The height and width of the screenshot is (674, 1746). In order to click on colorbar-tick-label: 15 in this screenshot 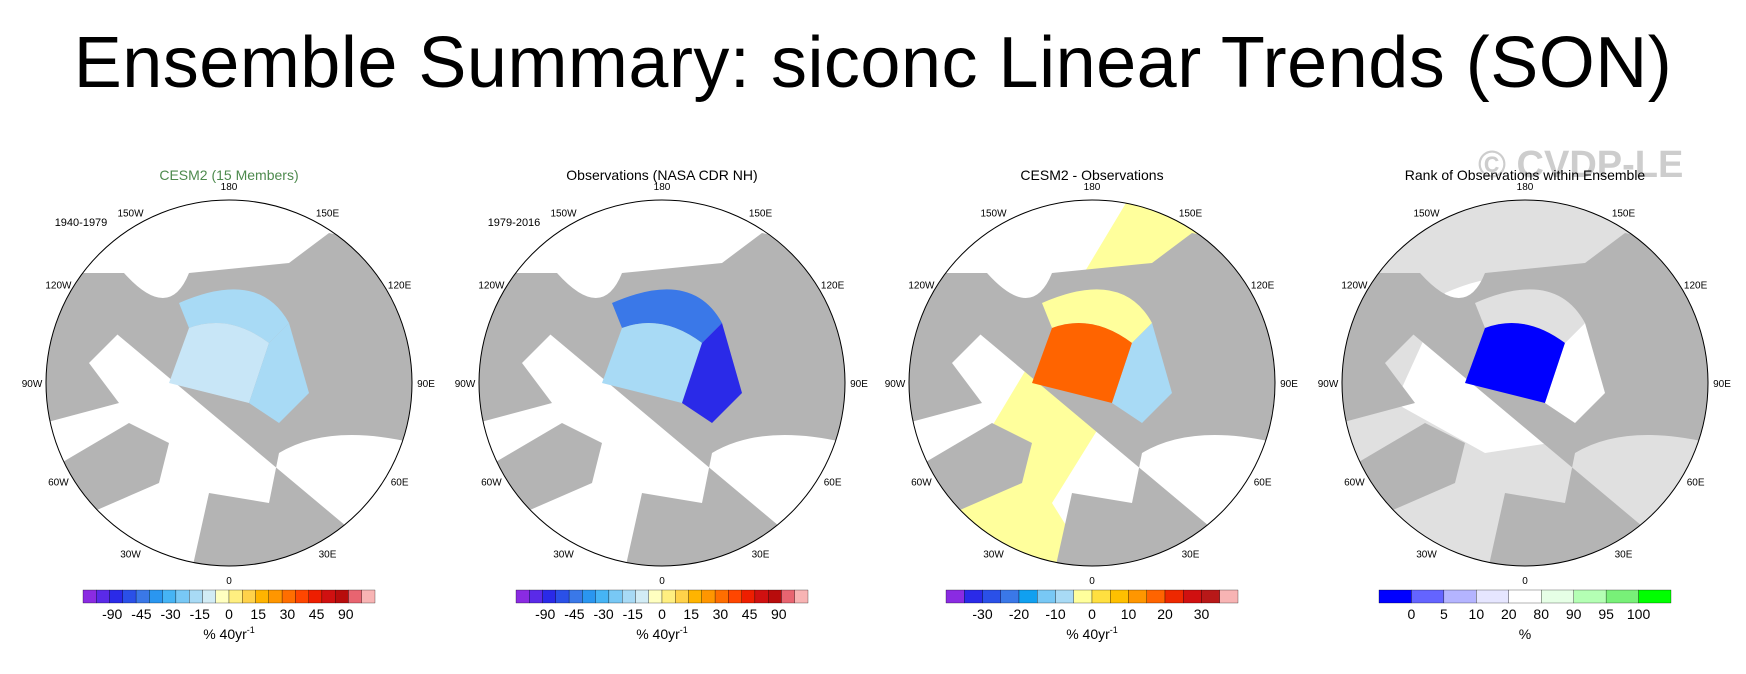, I will do `click(258, 614)`.